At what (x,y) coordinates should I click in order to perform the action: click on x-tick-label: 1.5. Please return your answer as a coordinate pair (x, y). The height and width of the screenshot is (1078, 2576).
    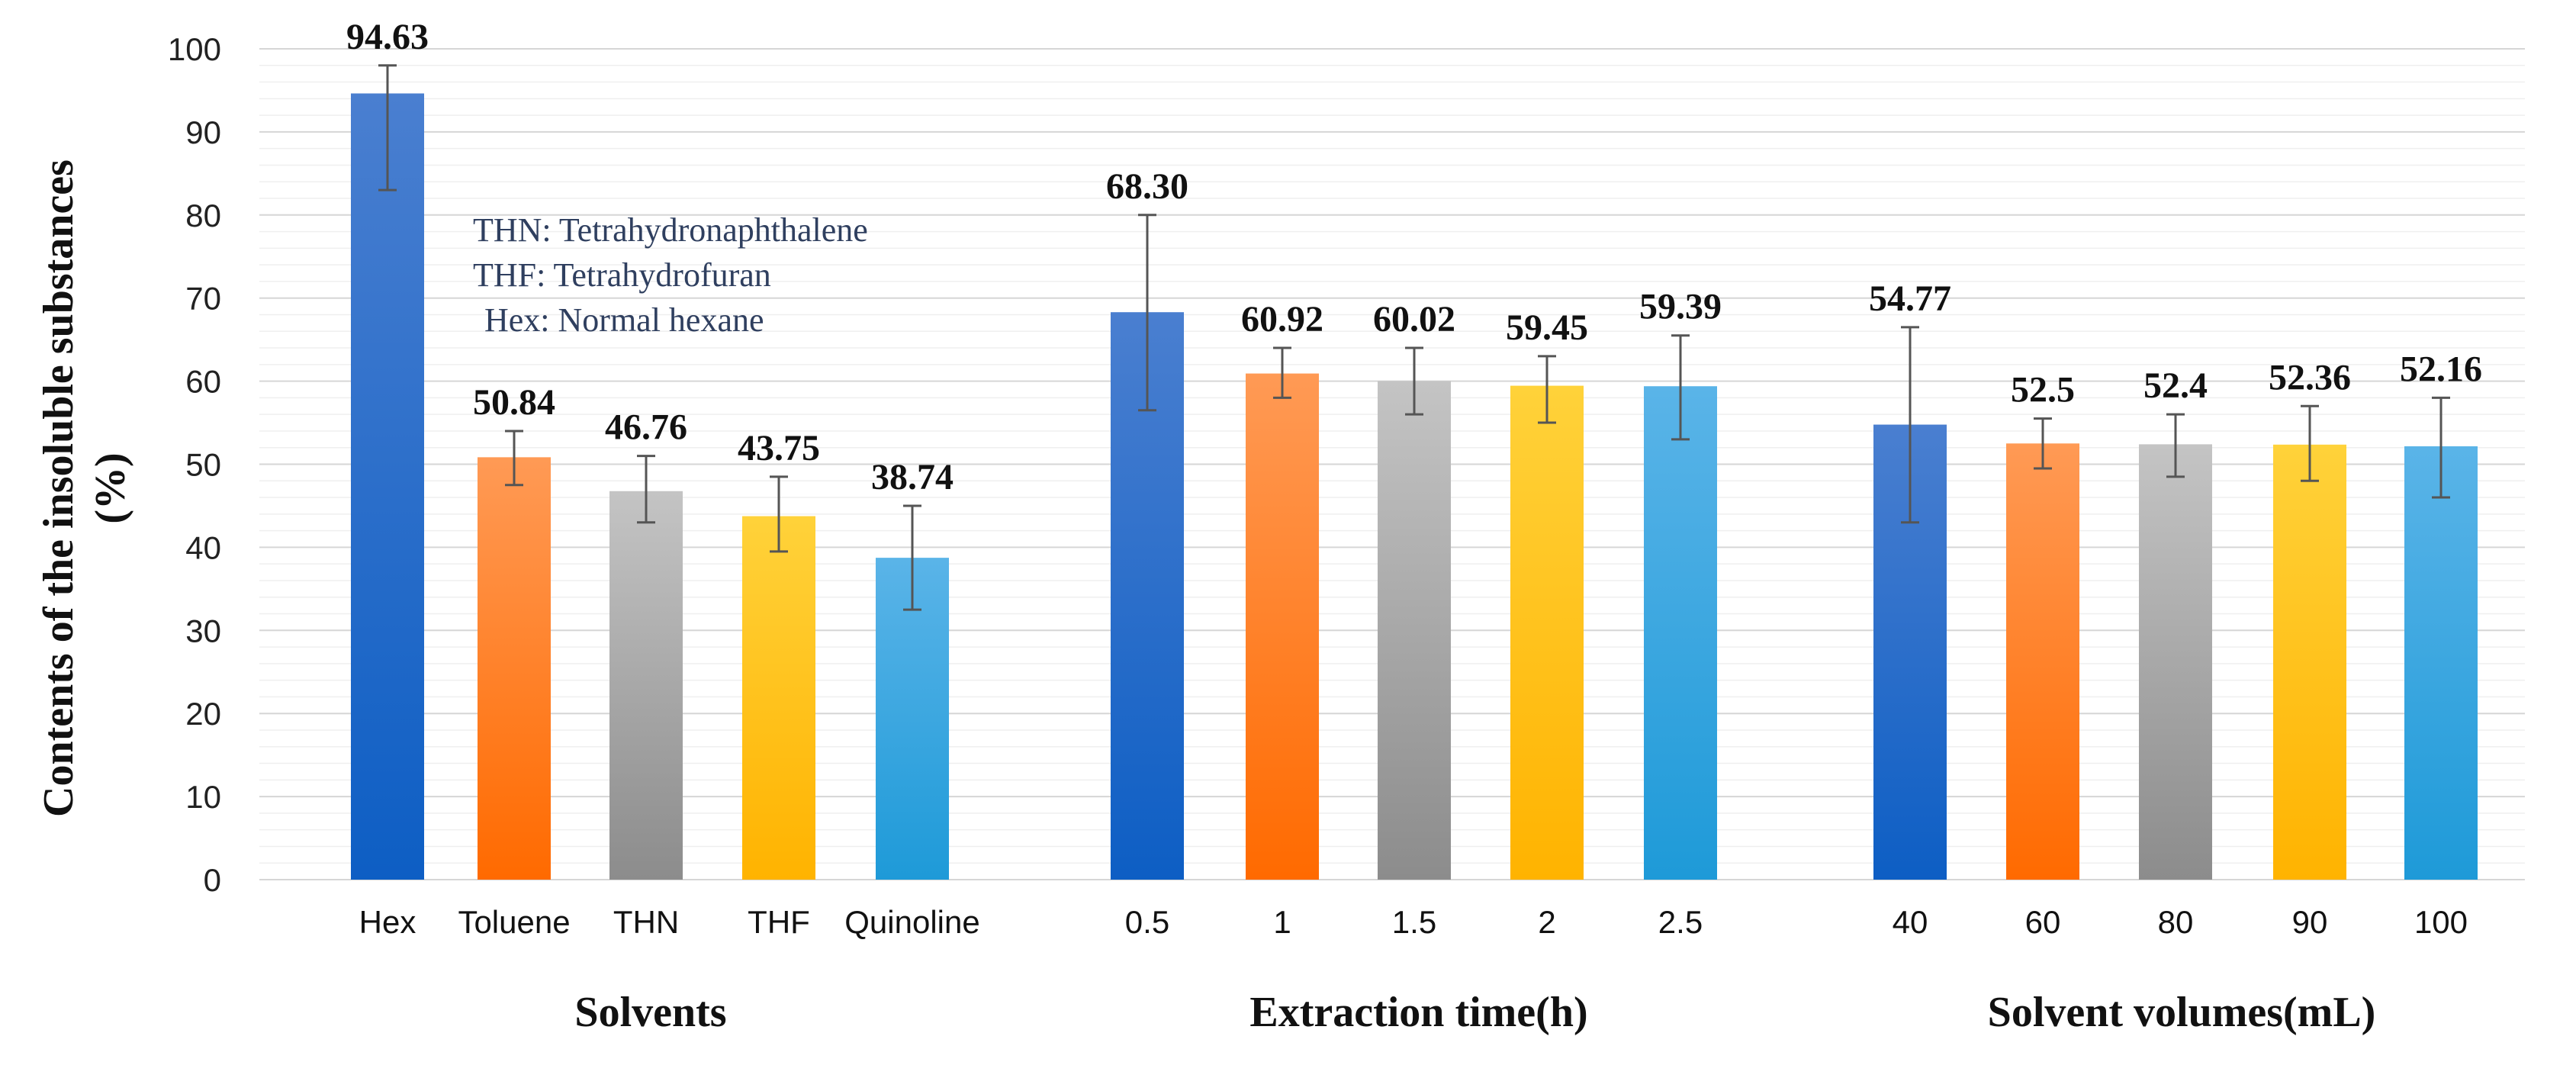
    Looking at the image, I should click on (1414, 922).